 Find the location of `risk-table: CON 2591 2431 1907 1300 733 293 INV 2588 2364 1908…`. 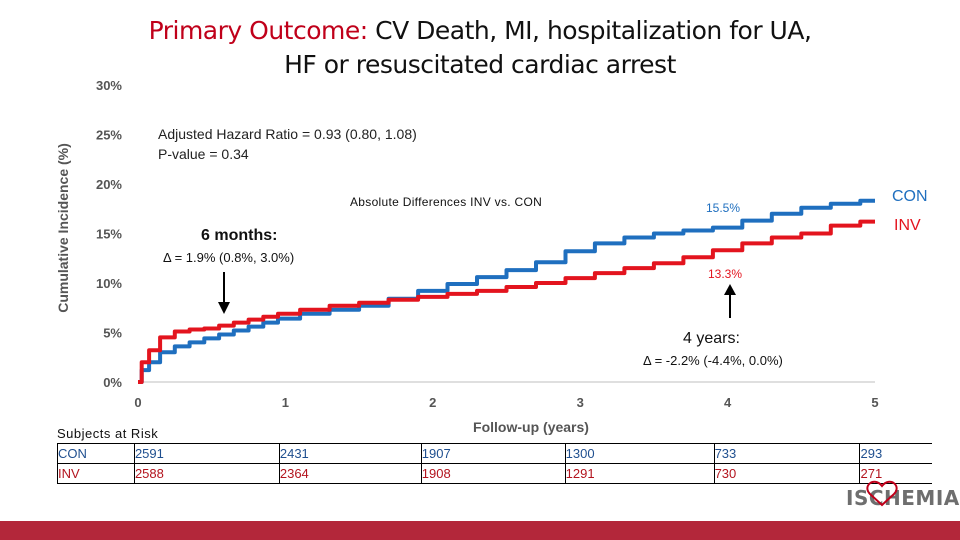

risk-table: CON 2591 2431 1907 1300 733 293 INV 2588 2364 1908… is located at coordinates (494, 463).